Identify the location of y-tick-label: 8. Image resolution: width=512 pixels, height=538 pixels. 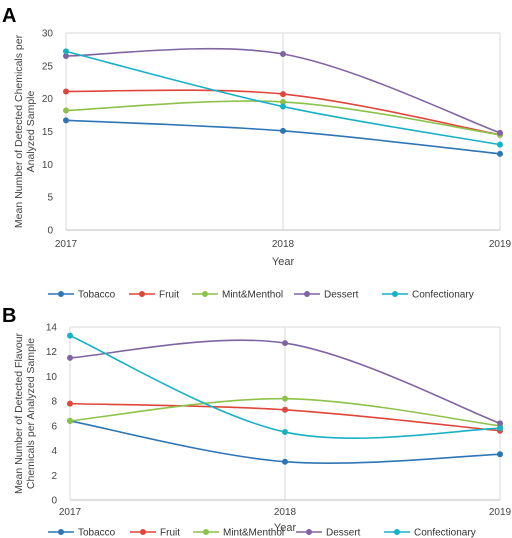
(54, 402).